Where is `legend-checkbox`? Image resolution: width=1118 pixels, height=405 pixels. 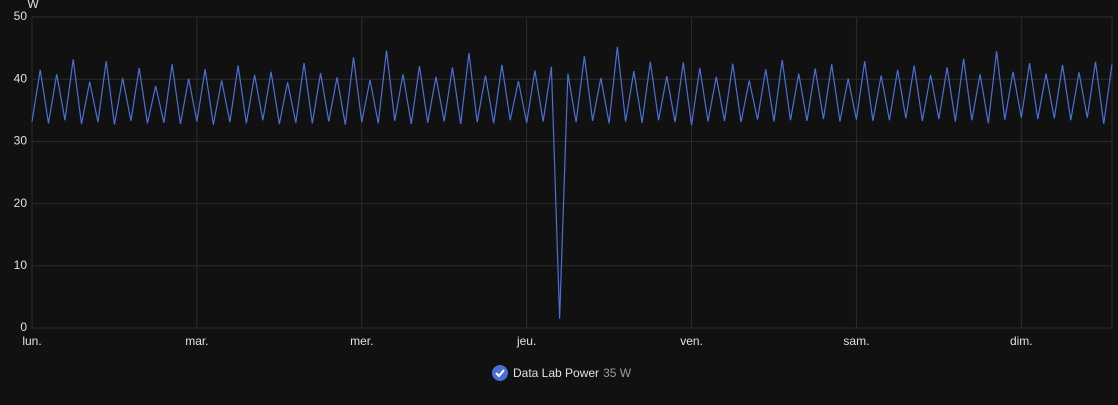 legend-checkbox is located at coordinates (500, 373).